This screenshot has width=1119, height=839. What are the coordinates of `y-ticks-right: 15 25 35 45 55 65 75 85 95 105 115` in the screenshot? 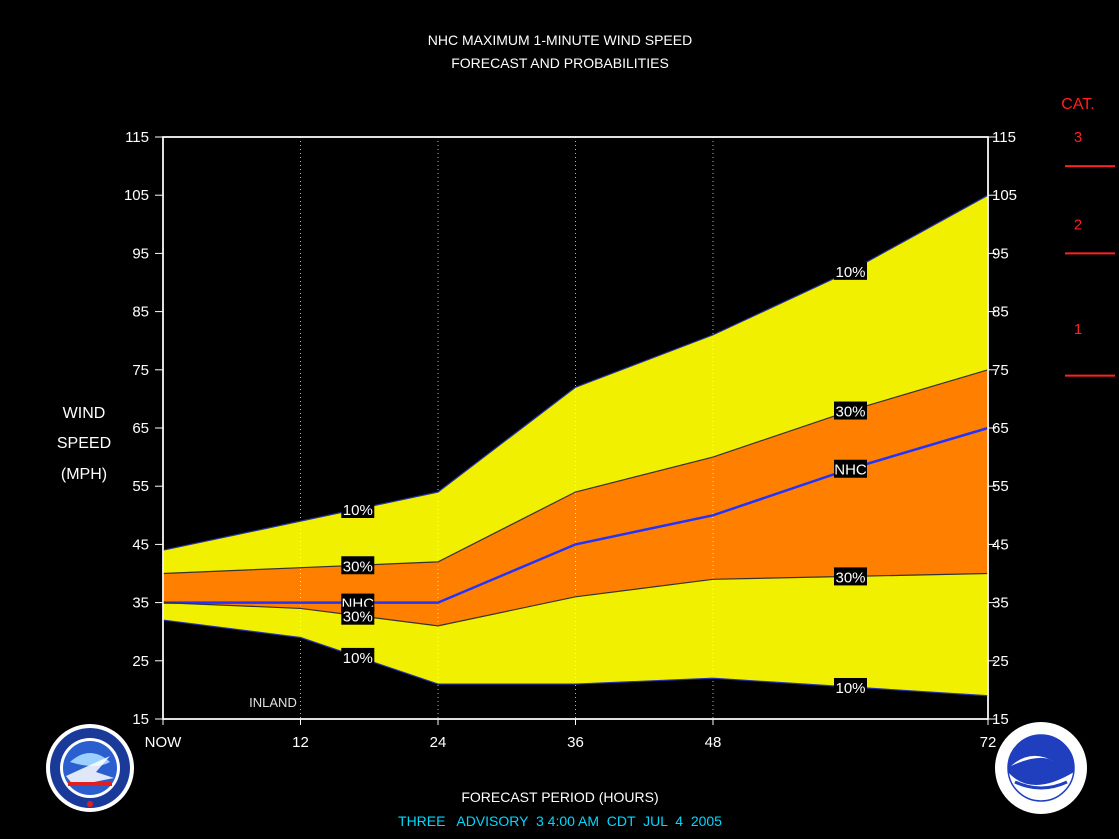 It's located at (1002, 428).